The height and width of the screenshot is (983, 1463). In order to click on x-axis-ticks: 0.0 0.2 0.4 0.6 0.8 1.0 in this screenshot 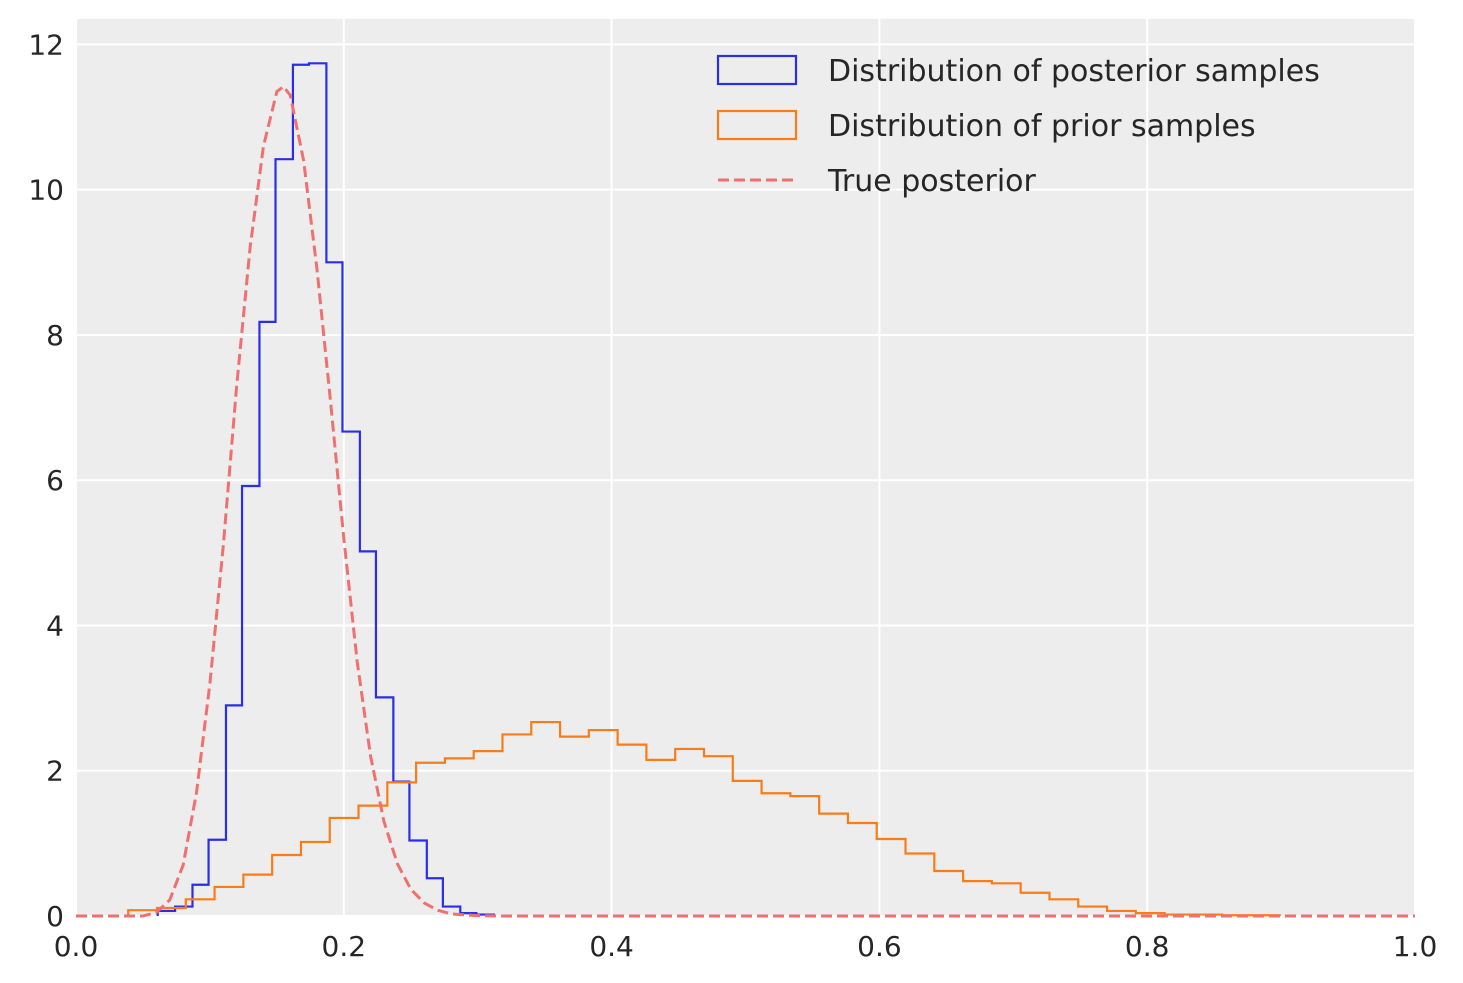, I will do `click(746, 946)`.